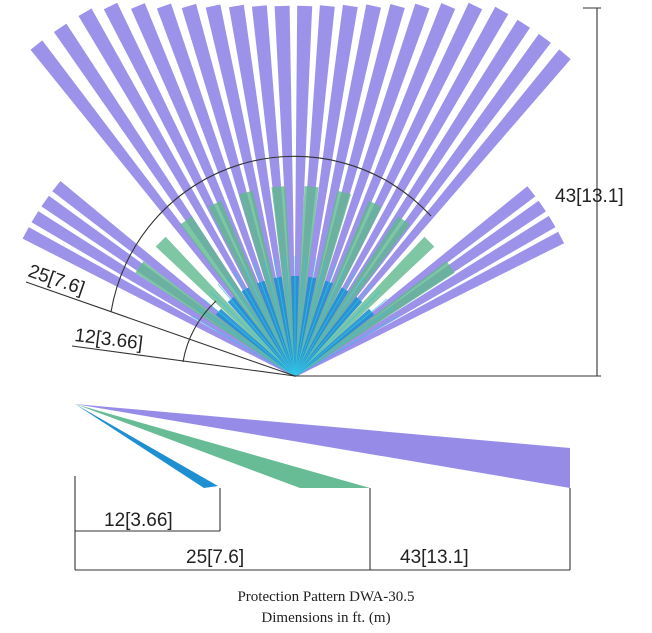 Image resolution: width=652 pixels, height=633 pixels. I want to click on caption-units: Dimensions in ft. (m), so click(326, 618).